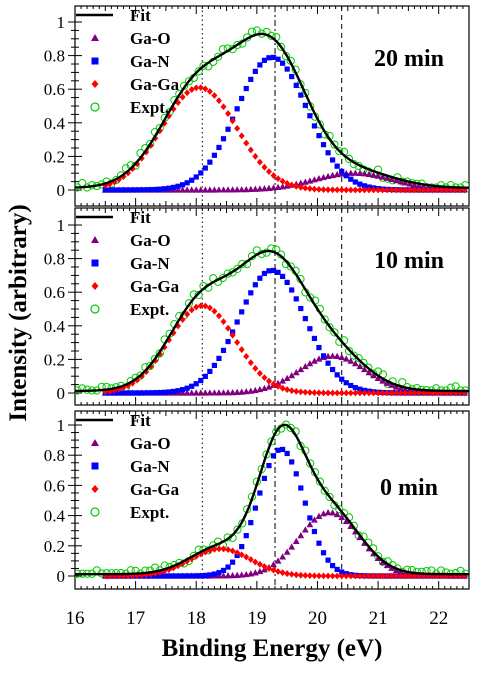  What do you see at coordinates (18, 312) in the screenshot?
I see `y-axis-label: Intensity (arbitrary)` at bounding box center [18, 312].